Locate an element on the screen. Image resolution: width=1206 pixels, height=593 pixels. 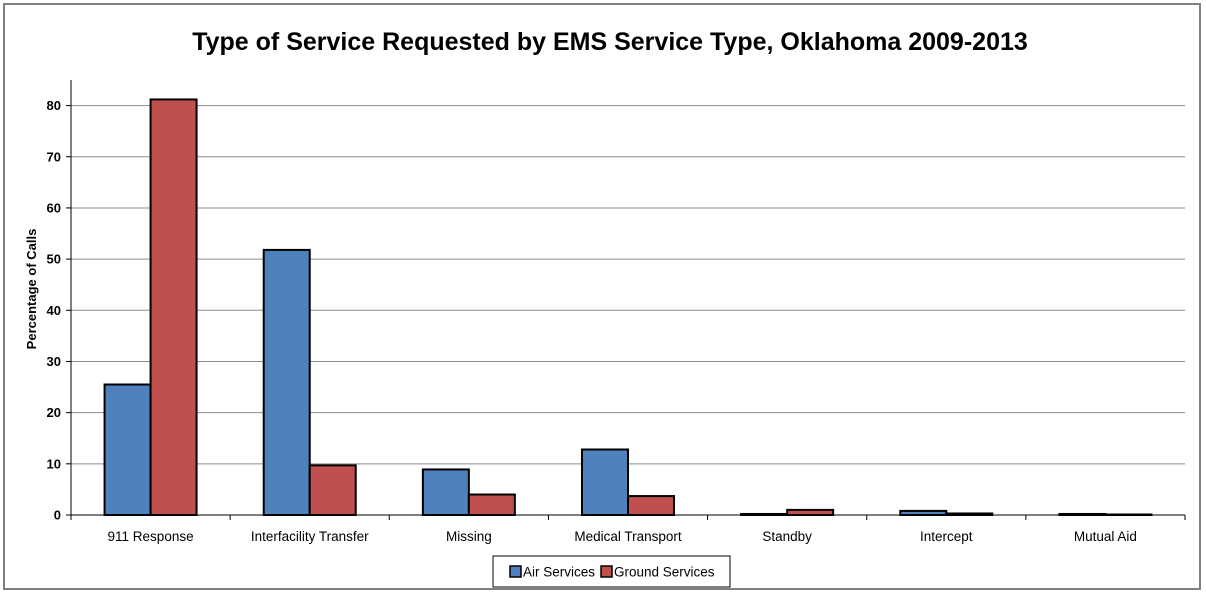
bar-ground-services-medical-transport is located at coordinates (651, 505).